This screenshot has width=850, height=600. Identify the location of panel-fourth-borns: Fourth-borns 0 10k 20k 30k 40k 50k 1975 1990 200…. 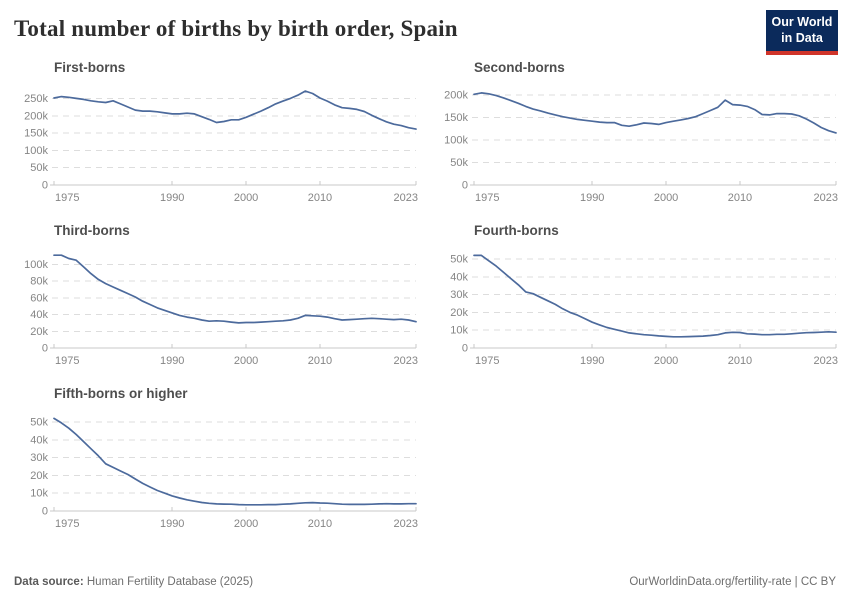
(638, 301).